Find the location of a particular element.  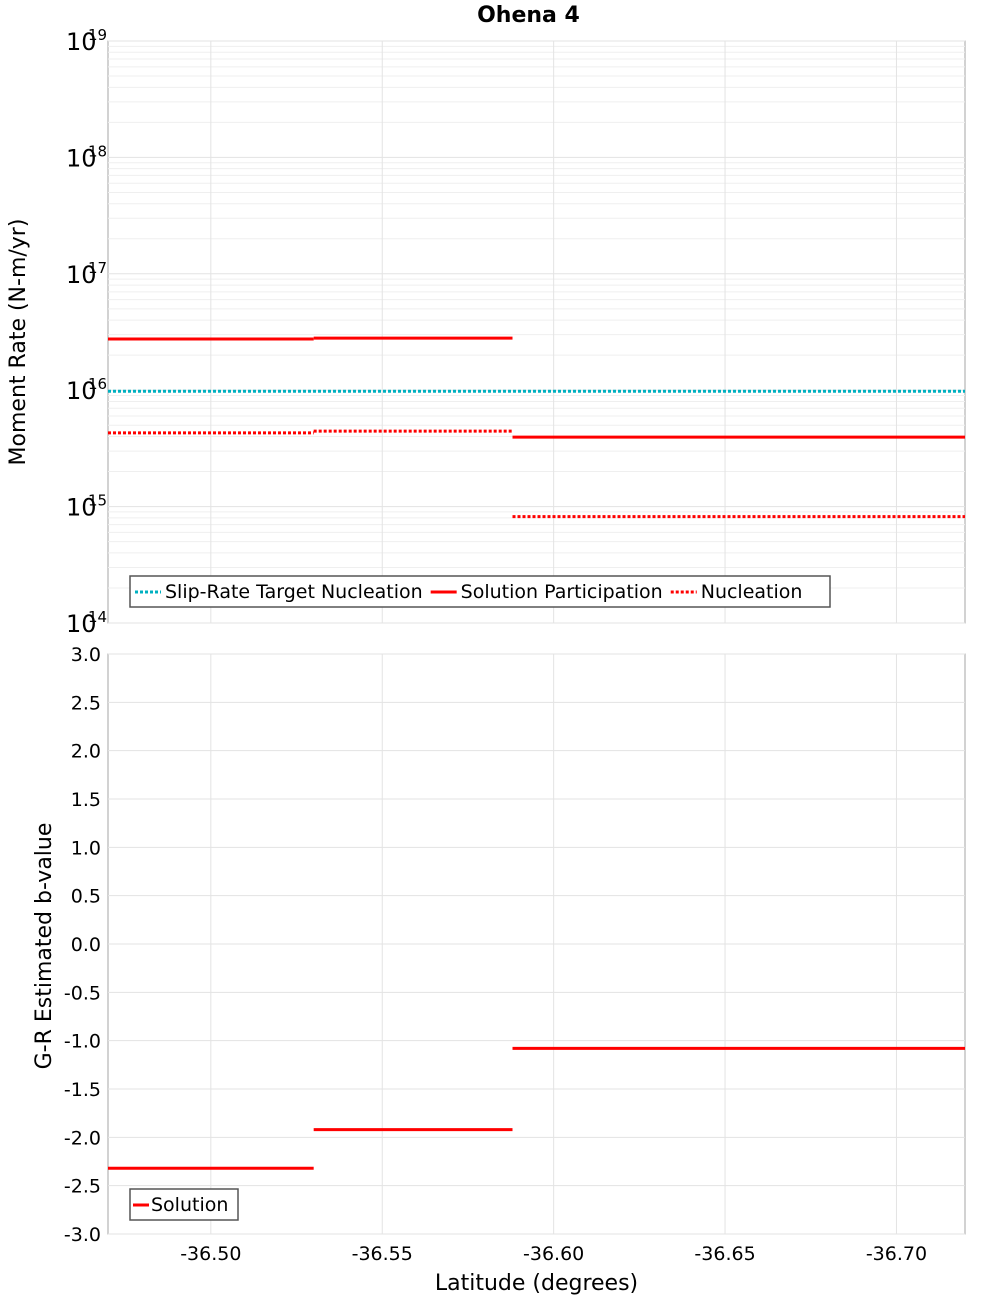

y-tick-exponent: 17 is located at coordinates (97, 268).